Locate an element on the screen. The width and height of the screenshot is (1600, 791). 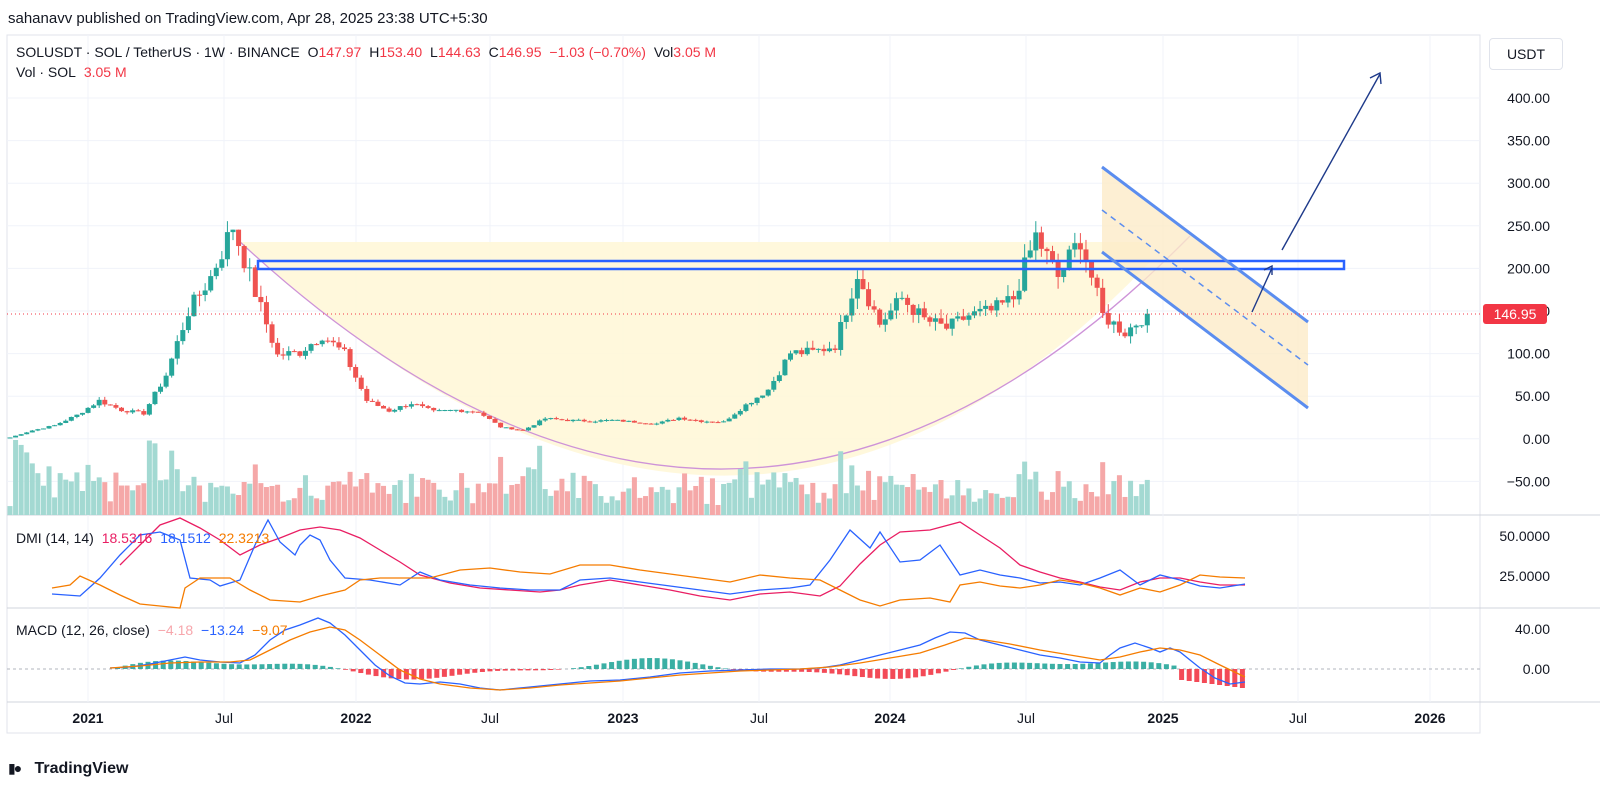
dmi-plus-line is located at coordinates (682, 559).